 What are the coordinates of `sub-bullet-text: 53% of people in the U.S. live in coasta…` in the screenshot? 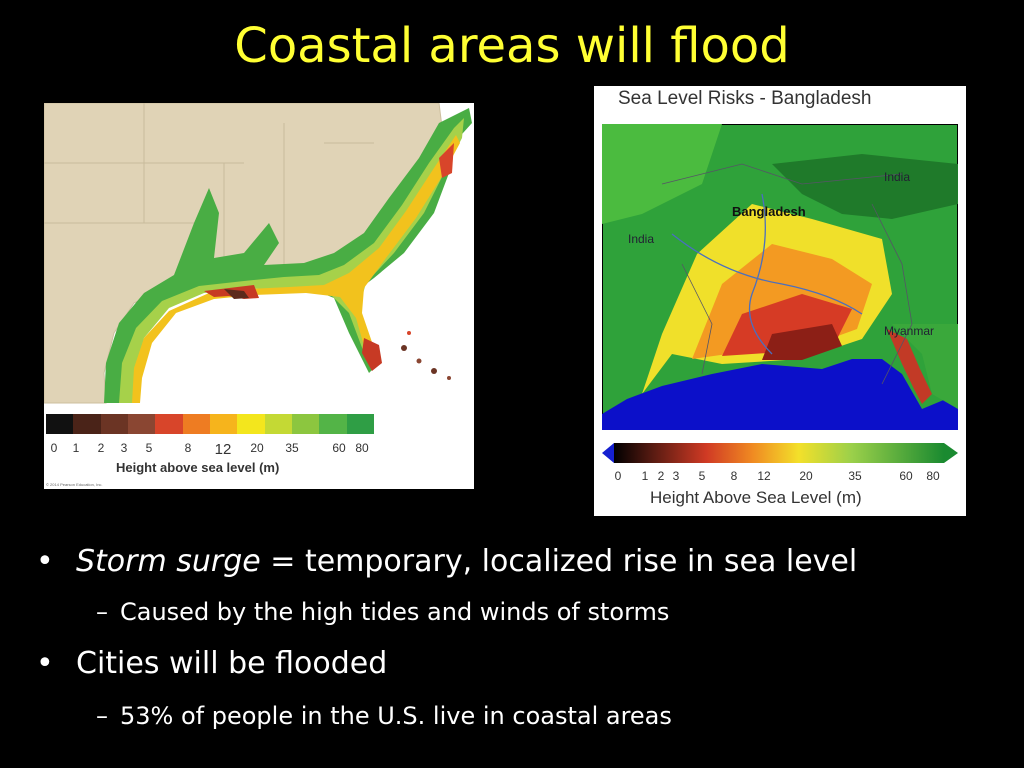 It's located at (396, 716).